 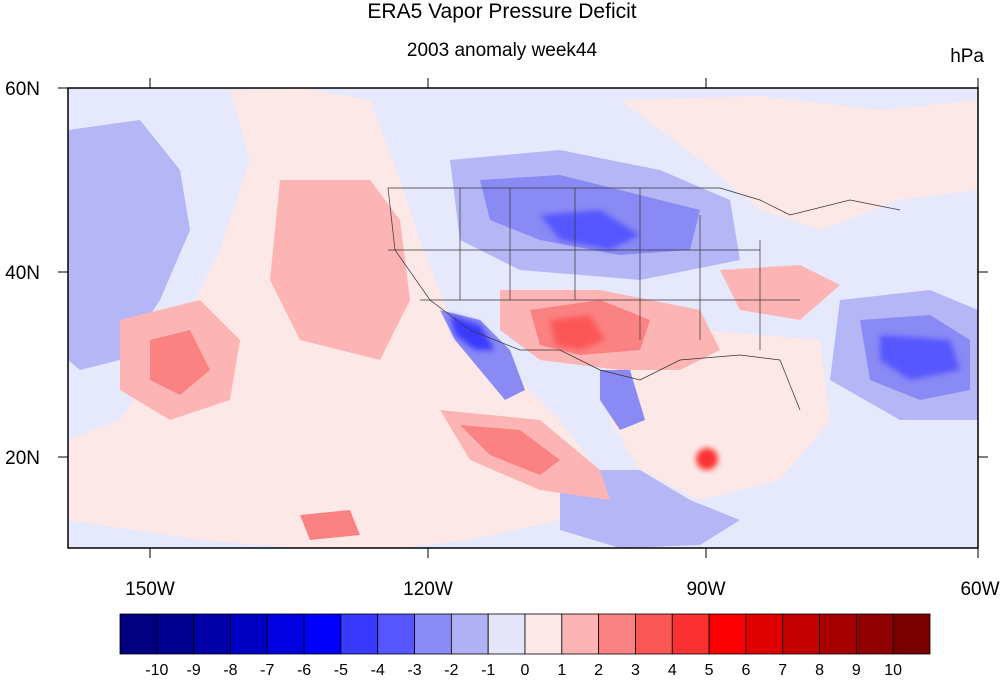 What do you see at coordinates (672, 670) in the screenshot?
I see `colorbar-label: 4` at bounding box center [672, 670].